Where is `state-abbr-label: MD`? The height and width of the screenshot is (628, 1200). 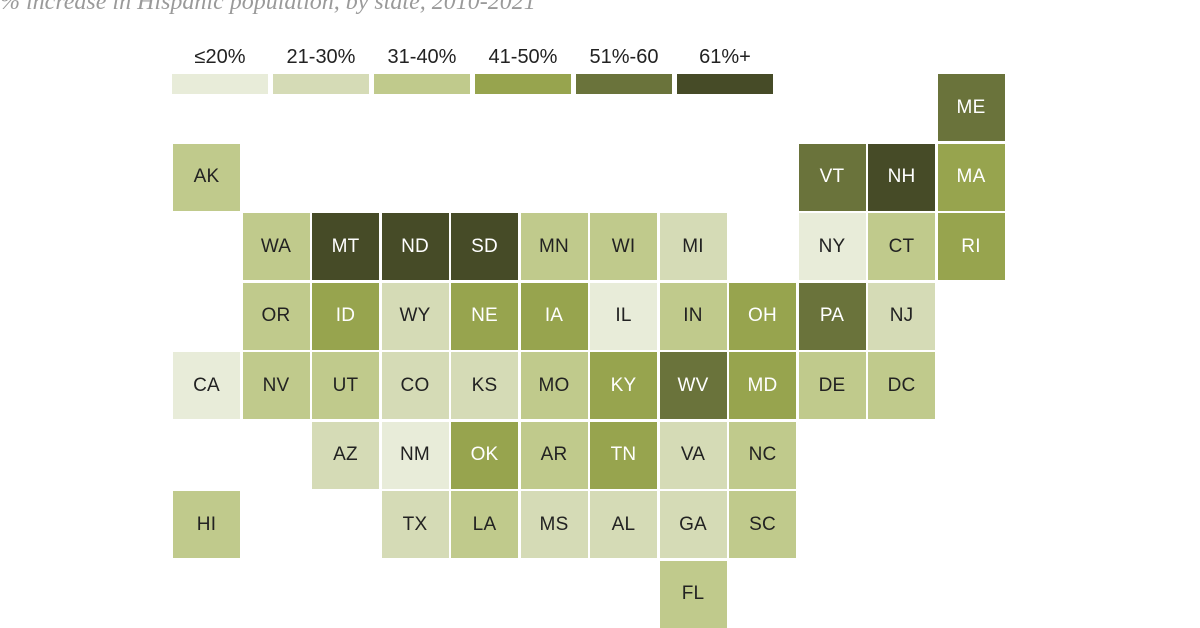
state-abbr-label: MD is located at coordinates (762, 385).